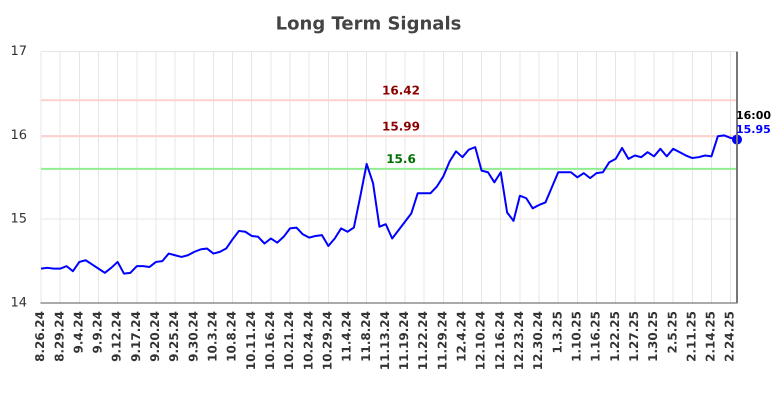 The height and width of the screenshot is (398, 784). What do you see at coordinates (269, 340) in the screenshot?
I see `x-tick-label: 10.16.24` at bounding box center [269, 340].